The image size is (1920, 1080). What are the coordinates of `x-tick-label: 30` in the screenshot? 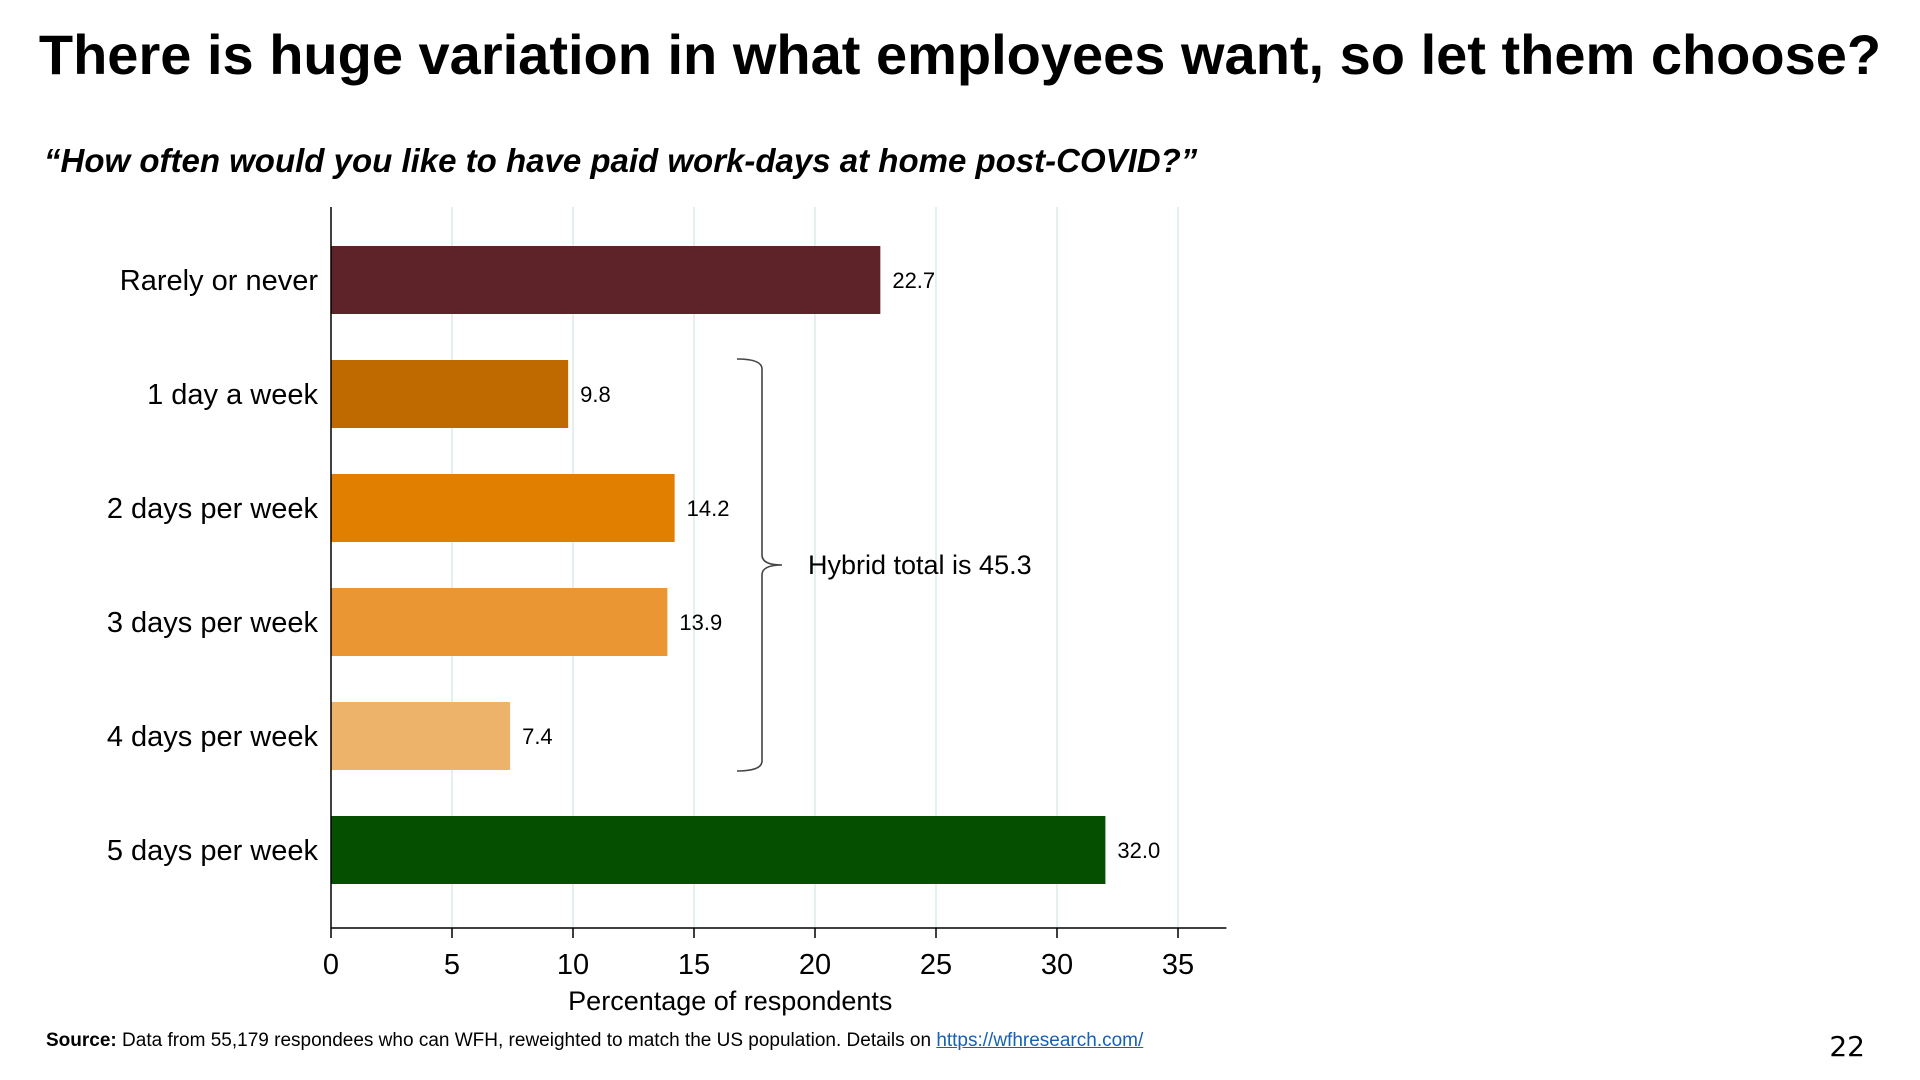 It's located at (1057, 965).